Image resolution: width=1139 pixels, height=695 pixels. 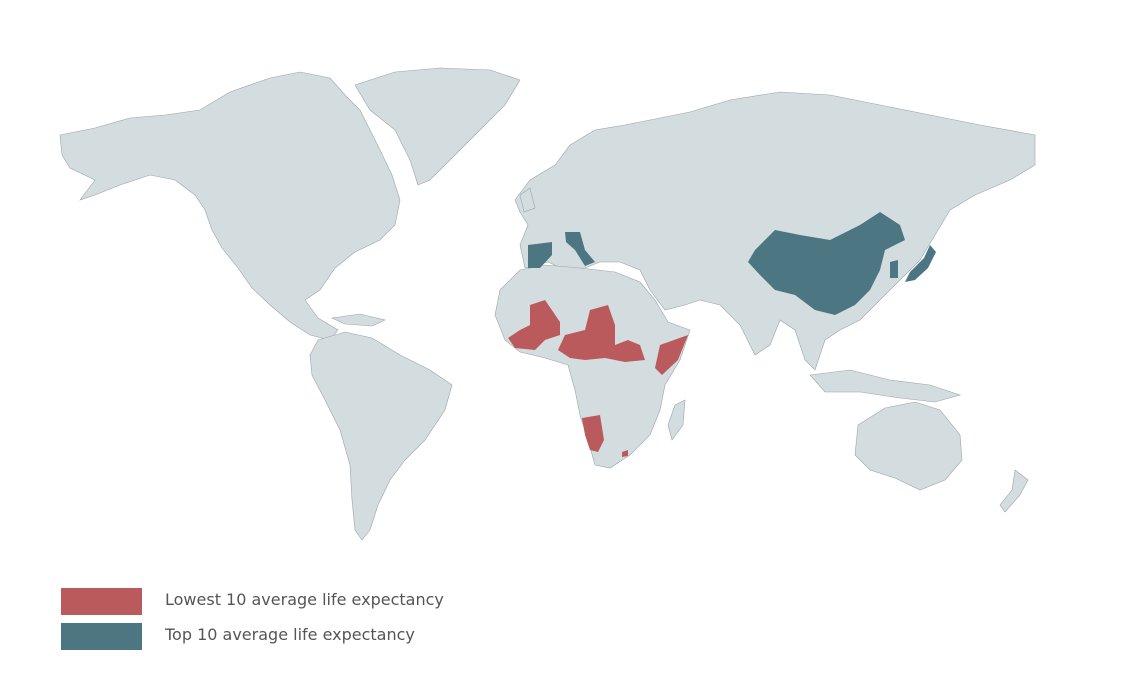 What do you see at coordinates (598, 378) in the screenshot?
I see `lowest-life-expectancy-regions` at bounding box center [598, 378].